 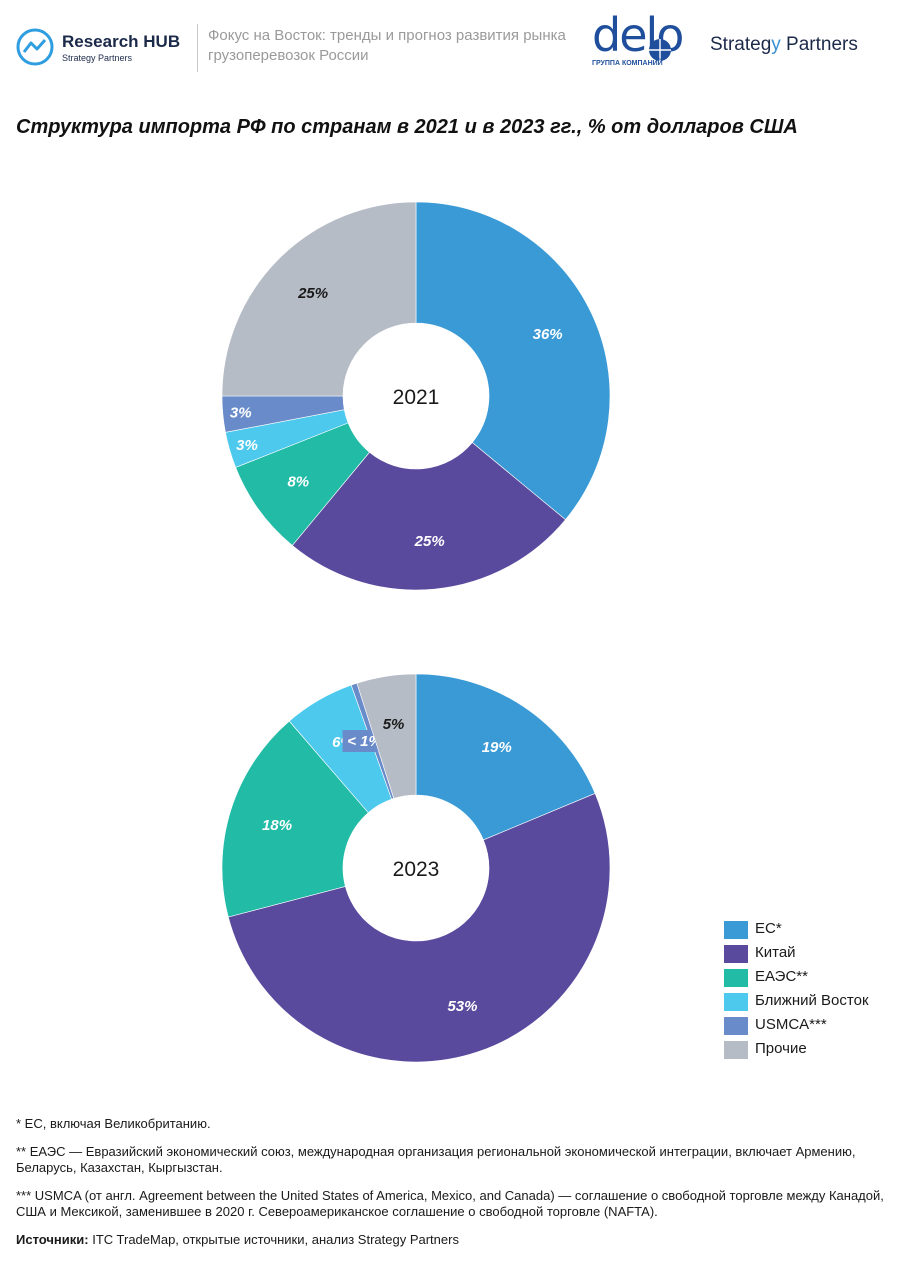 I want to click on delo-sub: ГРУППА КОМПАНИЙ, so click(x=627, y=63).